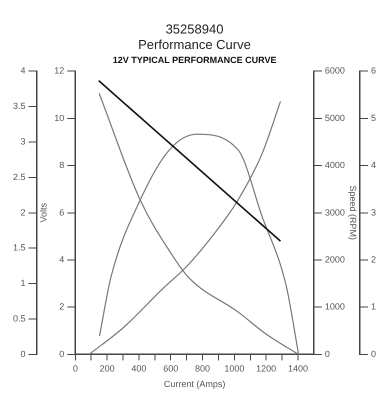 The width and height of the screenshot is (389, 400). Describe the element at coordinates (373, 212) in the screenshot. I see `text: 3` at that location.